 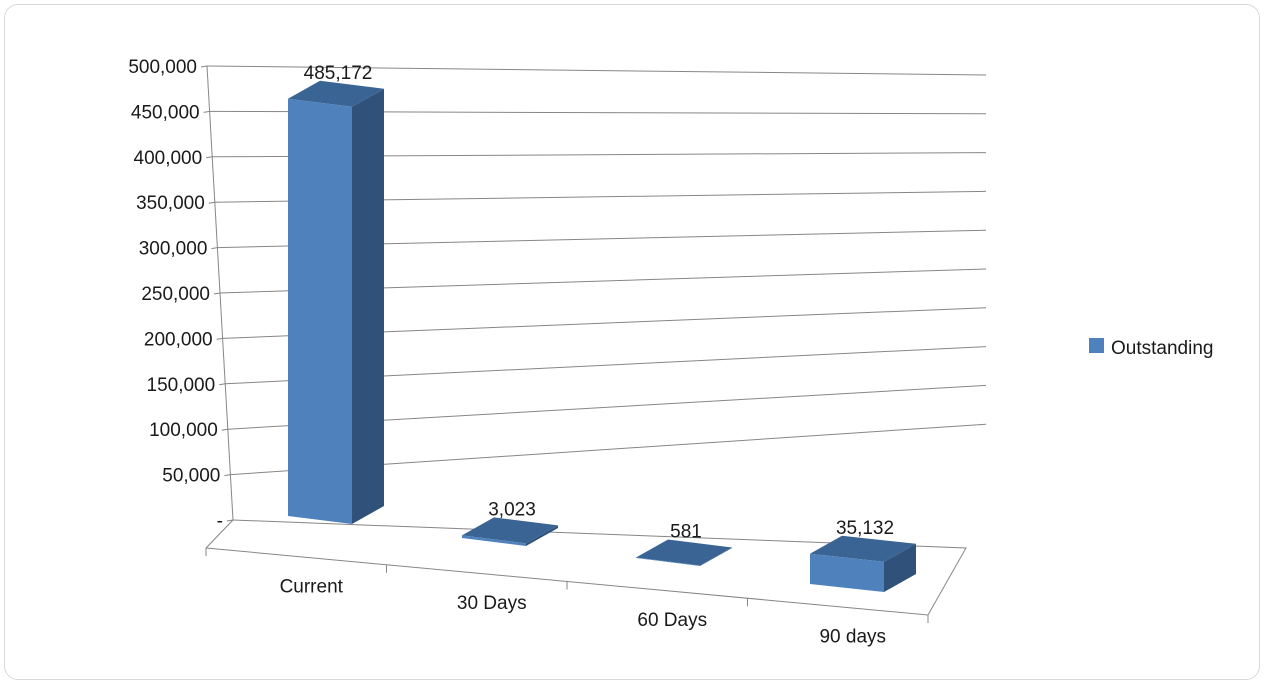 What do you see at coordinates (338, 73) in the screenshot?
I see `data-label: 485,172` at bounding box center [338, 73].